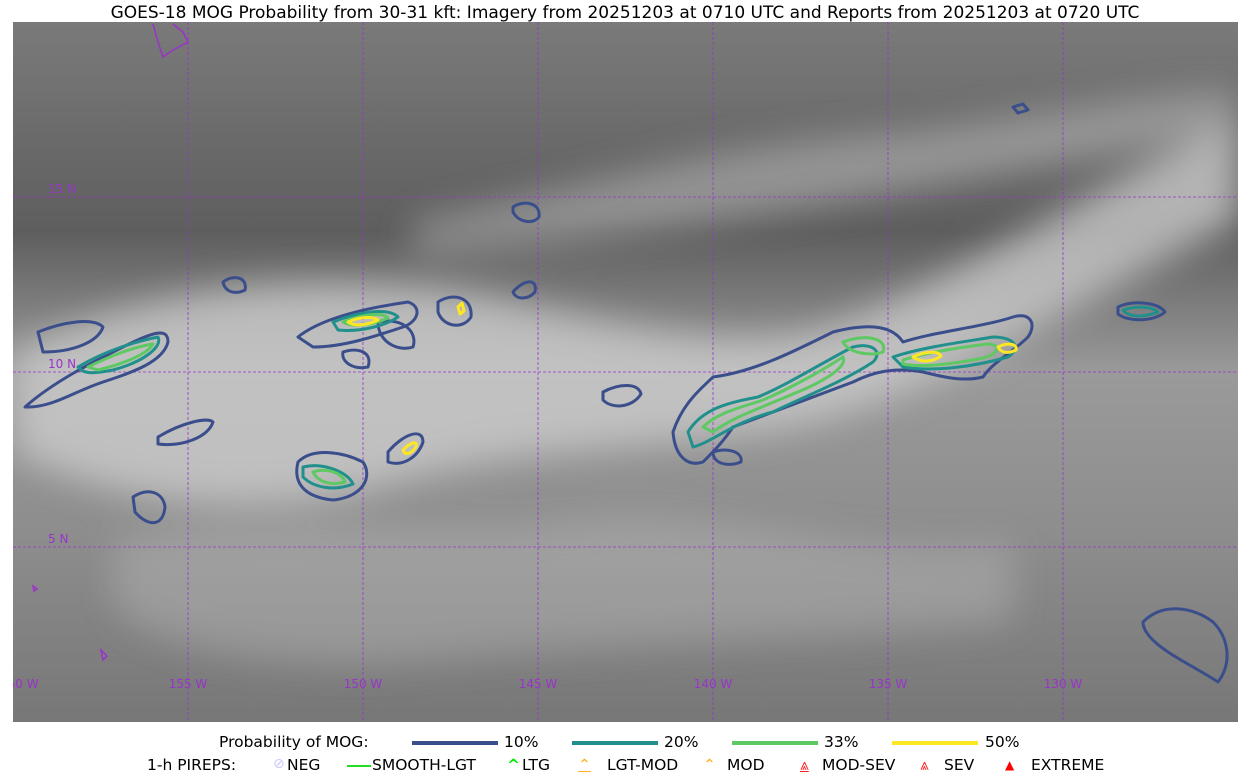  Describe the element at coordinates (935, 743) in the screenshot. I see `swatch-50pct` at that location.